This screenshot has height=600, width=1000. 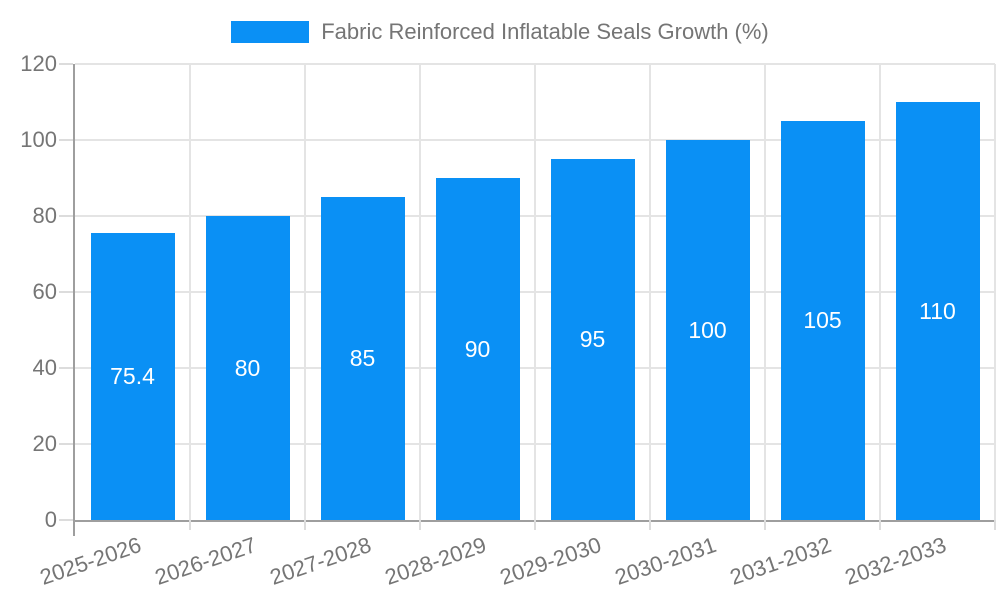 I want to click on x-axis-tick-label: 2025-2026, so click(x=91, y=561).